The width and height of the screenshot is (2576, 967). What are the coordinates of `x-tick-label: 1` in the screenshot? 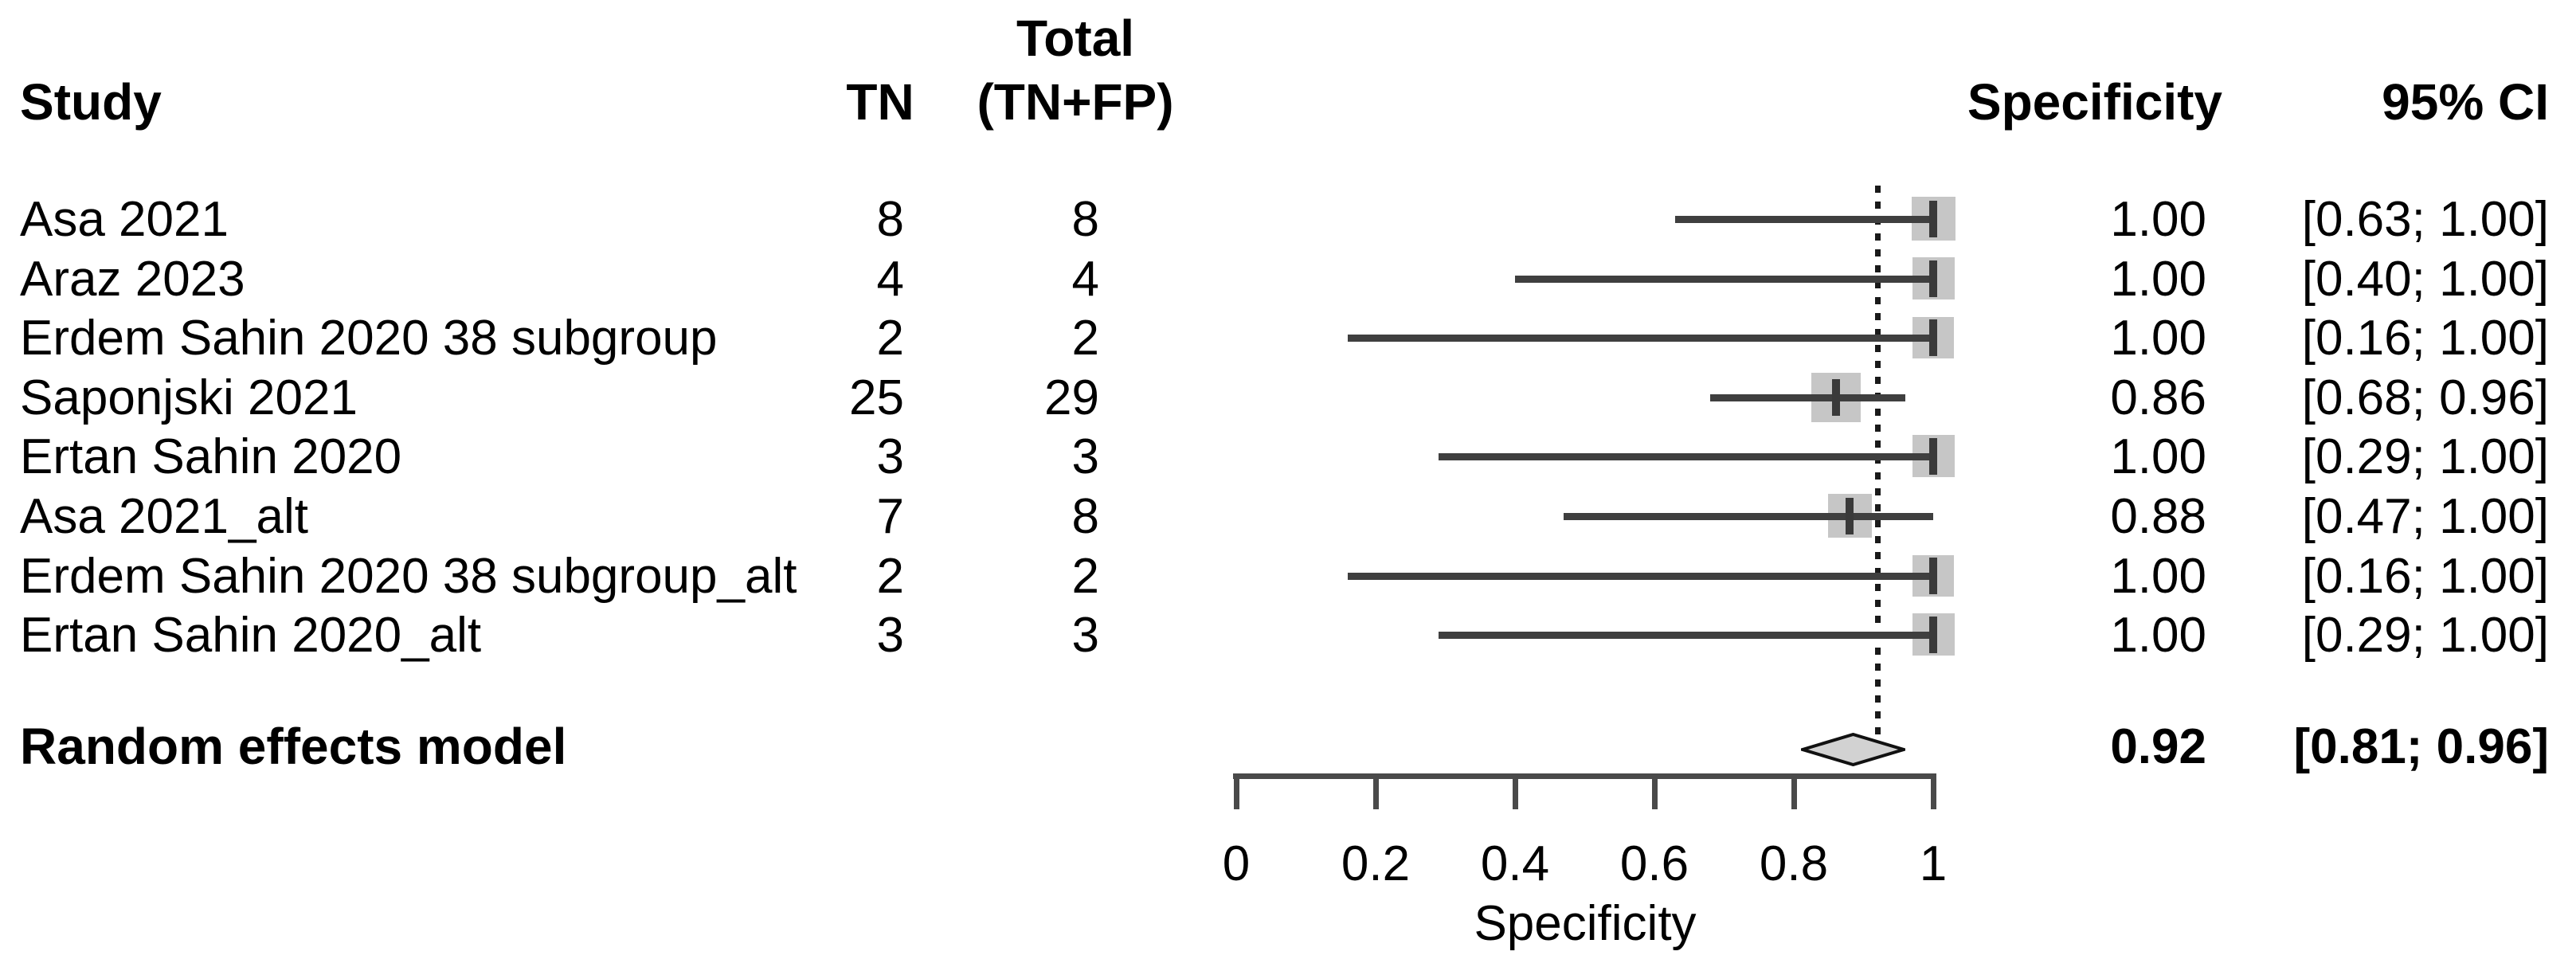 It's located at (1933, 863).